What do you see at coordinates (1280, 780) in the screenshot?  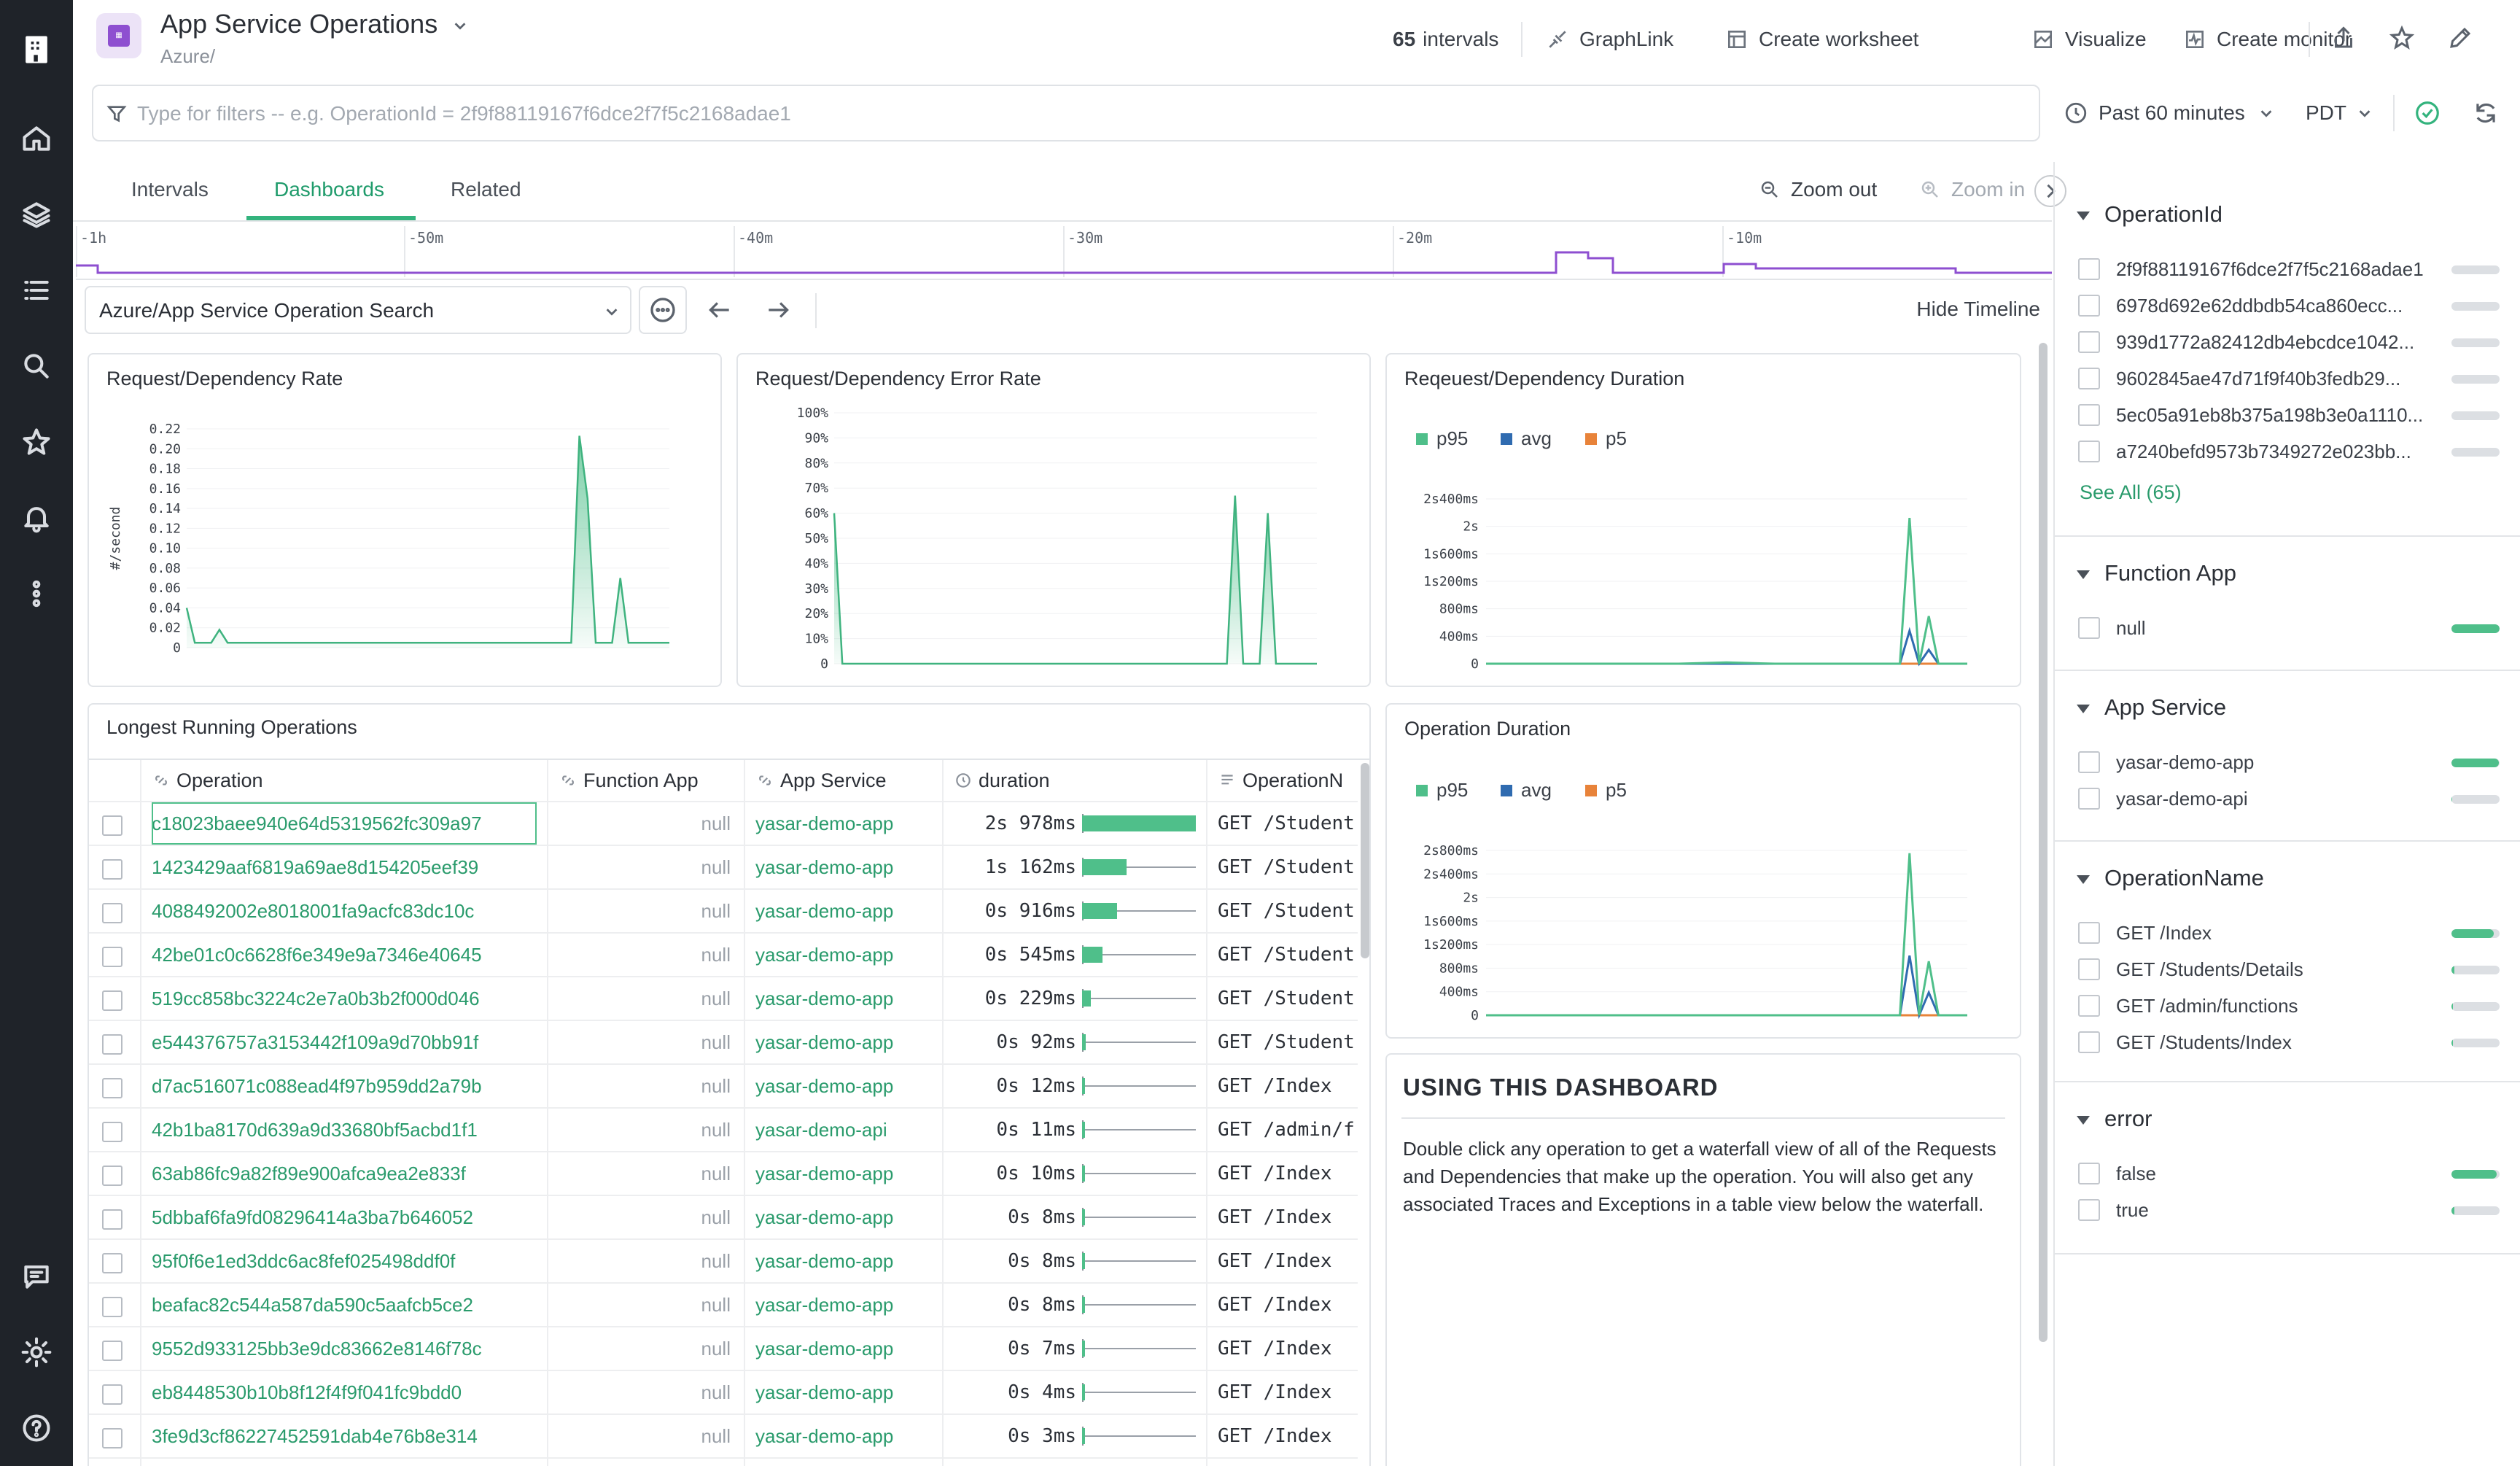 I see `col-header-operation-name: OperationN` at bounding box center [1280, 780].